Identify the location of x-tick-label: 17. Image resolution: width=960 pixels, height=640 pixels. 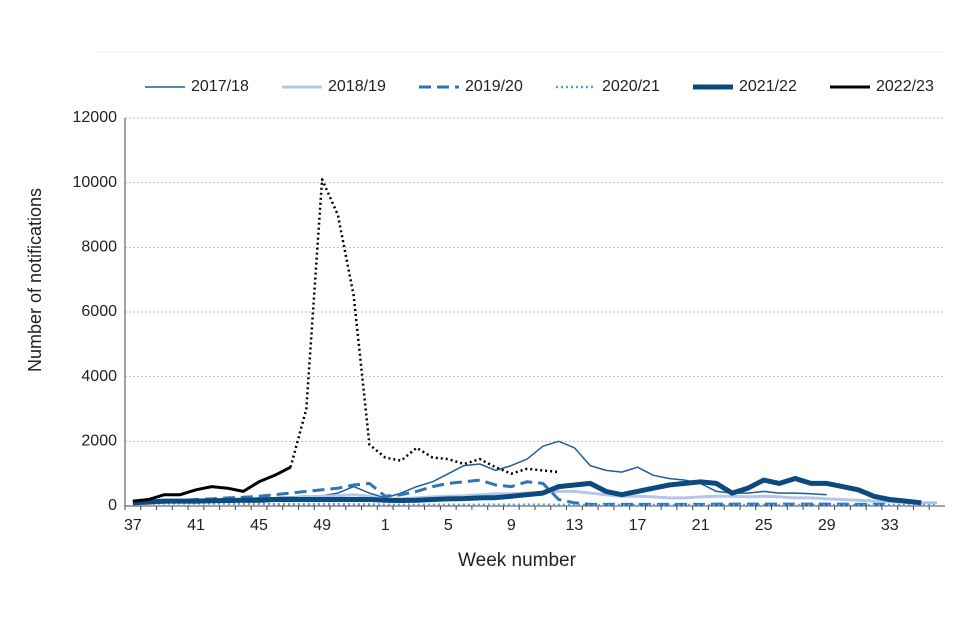
(638, 525).